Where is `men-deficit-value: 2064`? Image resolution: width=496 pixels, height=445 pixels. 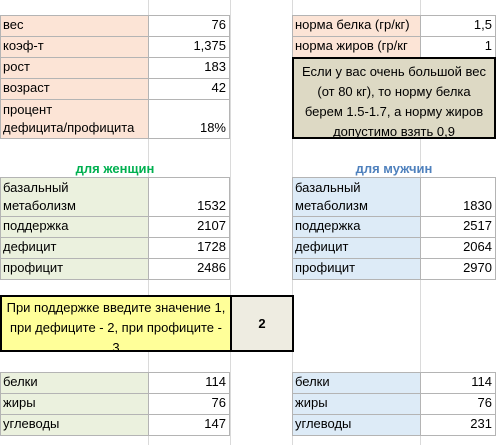 men-deficit-value: 2064 is located at coordinates (458, 248).